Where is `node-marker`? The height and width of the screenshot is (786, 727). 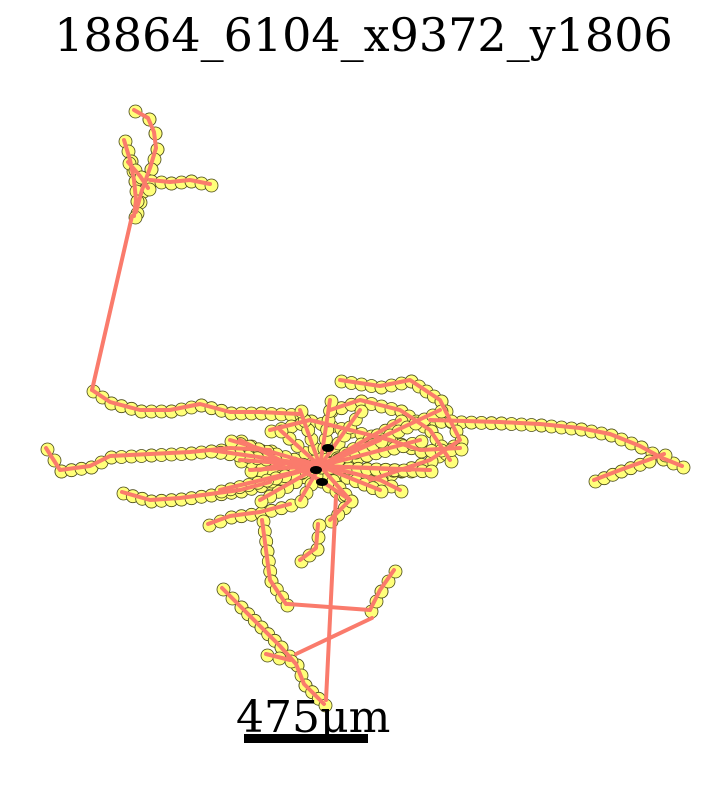 node-marker is located at coordinates (211, 185).